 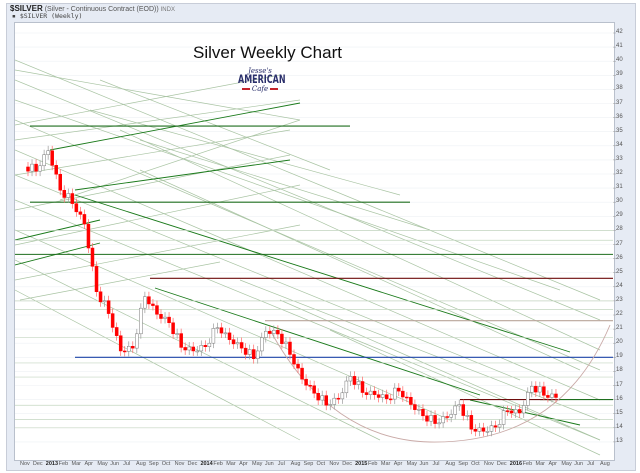 I want to click on y-tick-label: 22, so click(x=619, y=314).